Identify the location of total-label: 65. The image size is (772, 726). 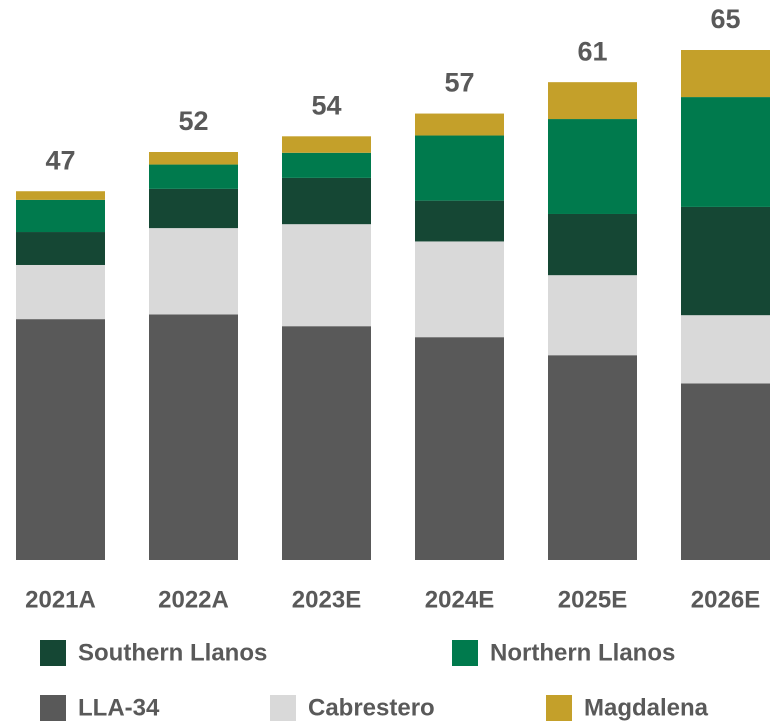
(725, 19).